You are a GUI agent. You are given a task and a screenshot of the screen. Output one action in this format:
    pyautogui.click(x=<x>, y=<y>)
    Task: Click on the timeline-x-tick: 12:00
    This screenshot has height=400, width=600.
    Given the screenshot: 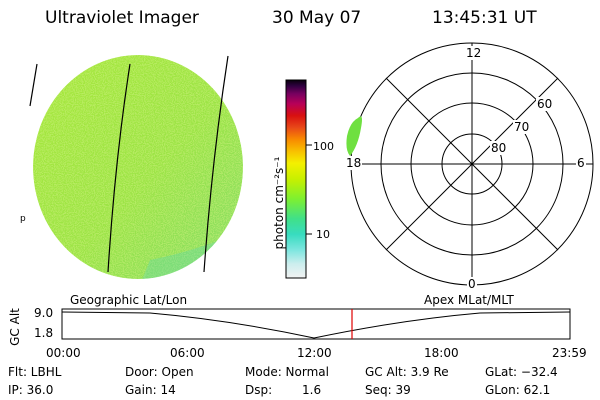 What is the action you would take?
    pyautogui.click(x=314, y=353)
    